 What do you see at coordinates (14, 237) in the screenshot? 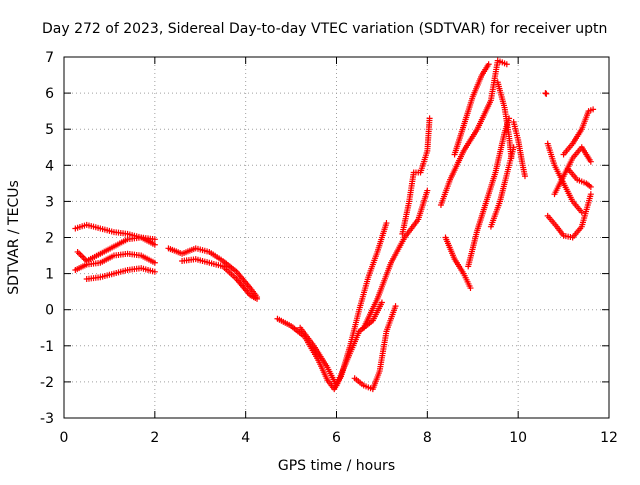
I see `y-axis-label: SDTVAR / TECUs` at bounding box center [14, 237].